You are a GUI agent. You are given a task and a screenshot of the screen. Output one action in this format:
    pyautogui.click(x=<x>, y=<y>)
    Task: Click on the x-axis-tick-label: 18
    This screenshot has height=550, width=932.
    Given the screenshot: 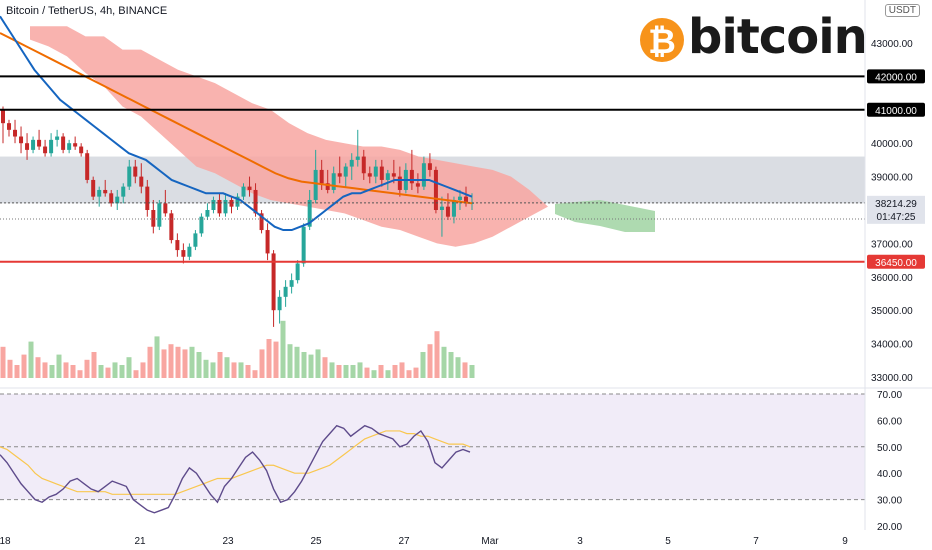 What is the action you would take?
    pyautogui.click(x=5, y=541)
    